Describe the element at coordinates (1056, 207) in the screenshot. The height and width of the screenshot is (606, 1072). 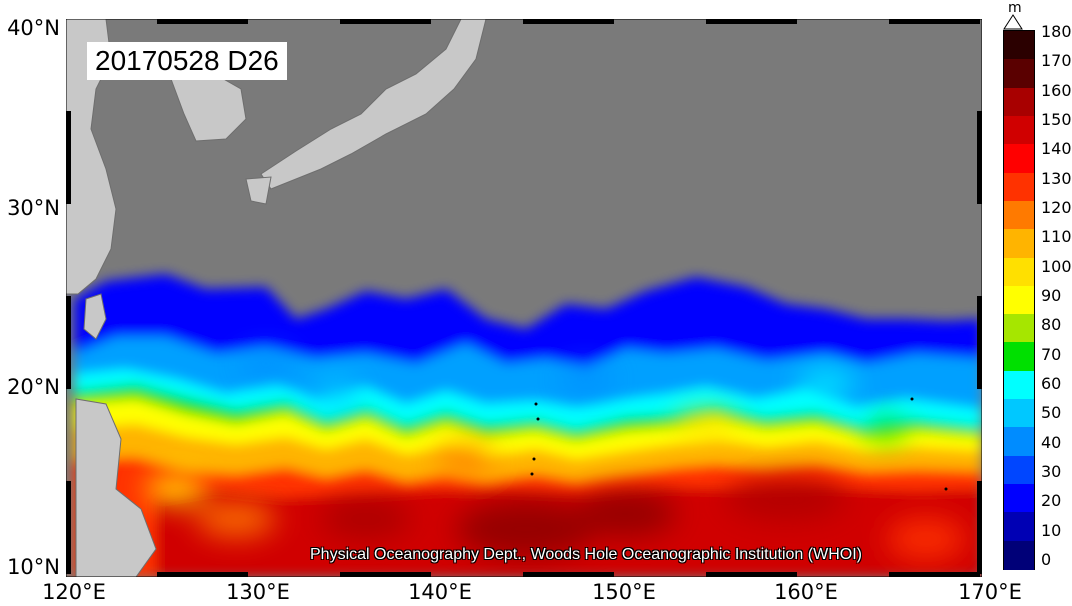
I see `colorbar-tick-label: 120` at that location.